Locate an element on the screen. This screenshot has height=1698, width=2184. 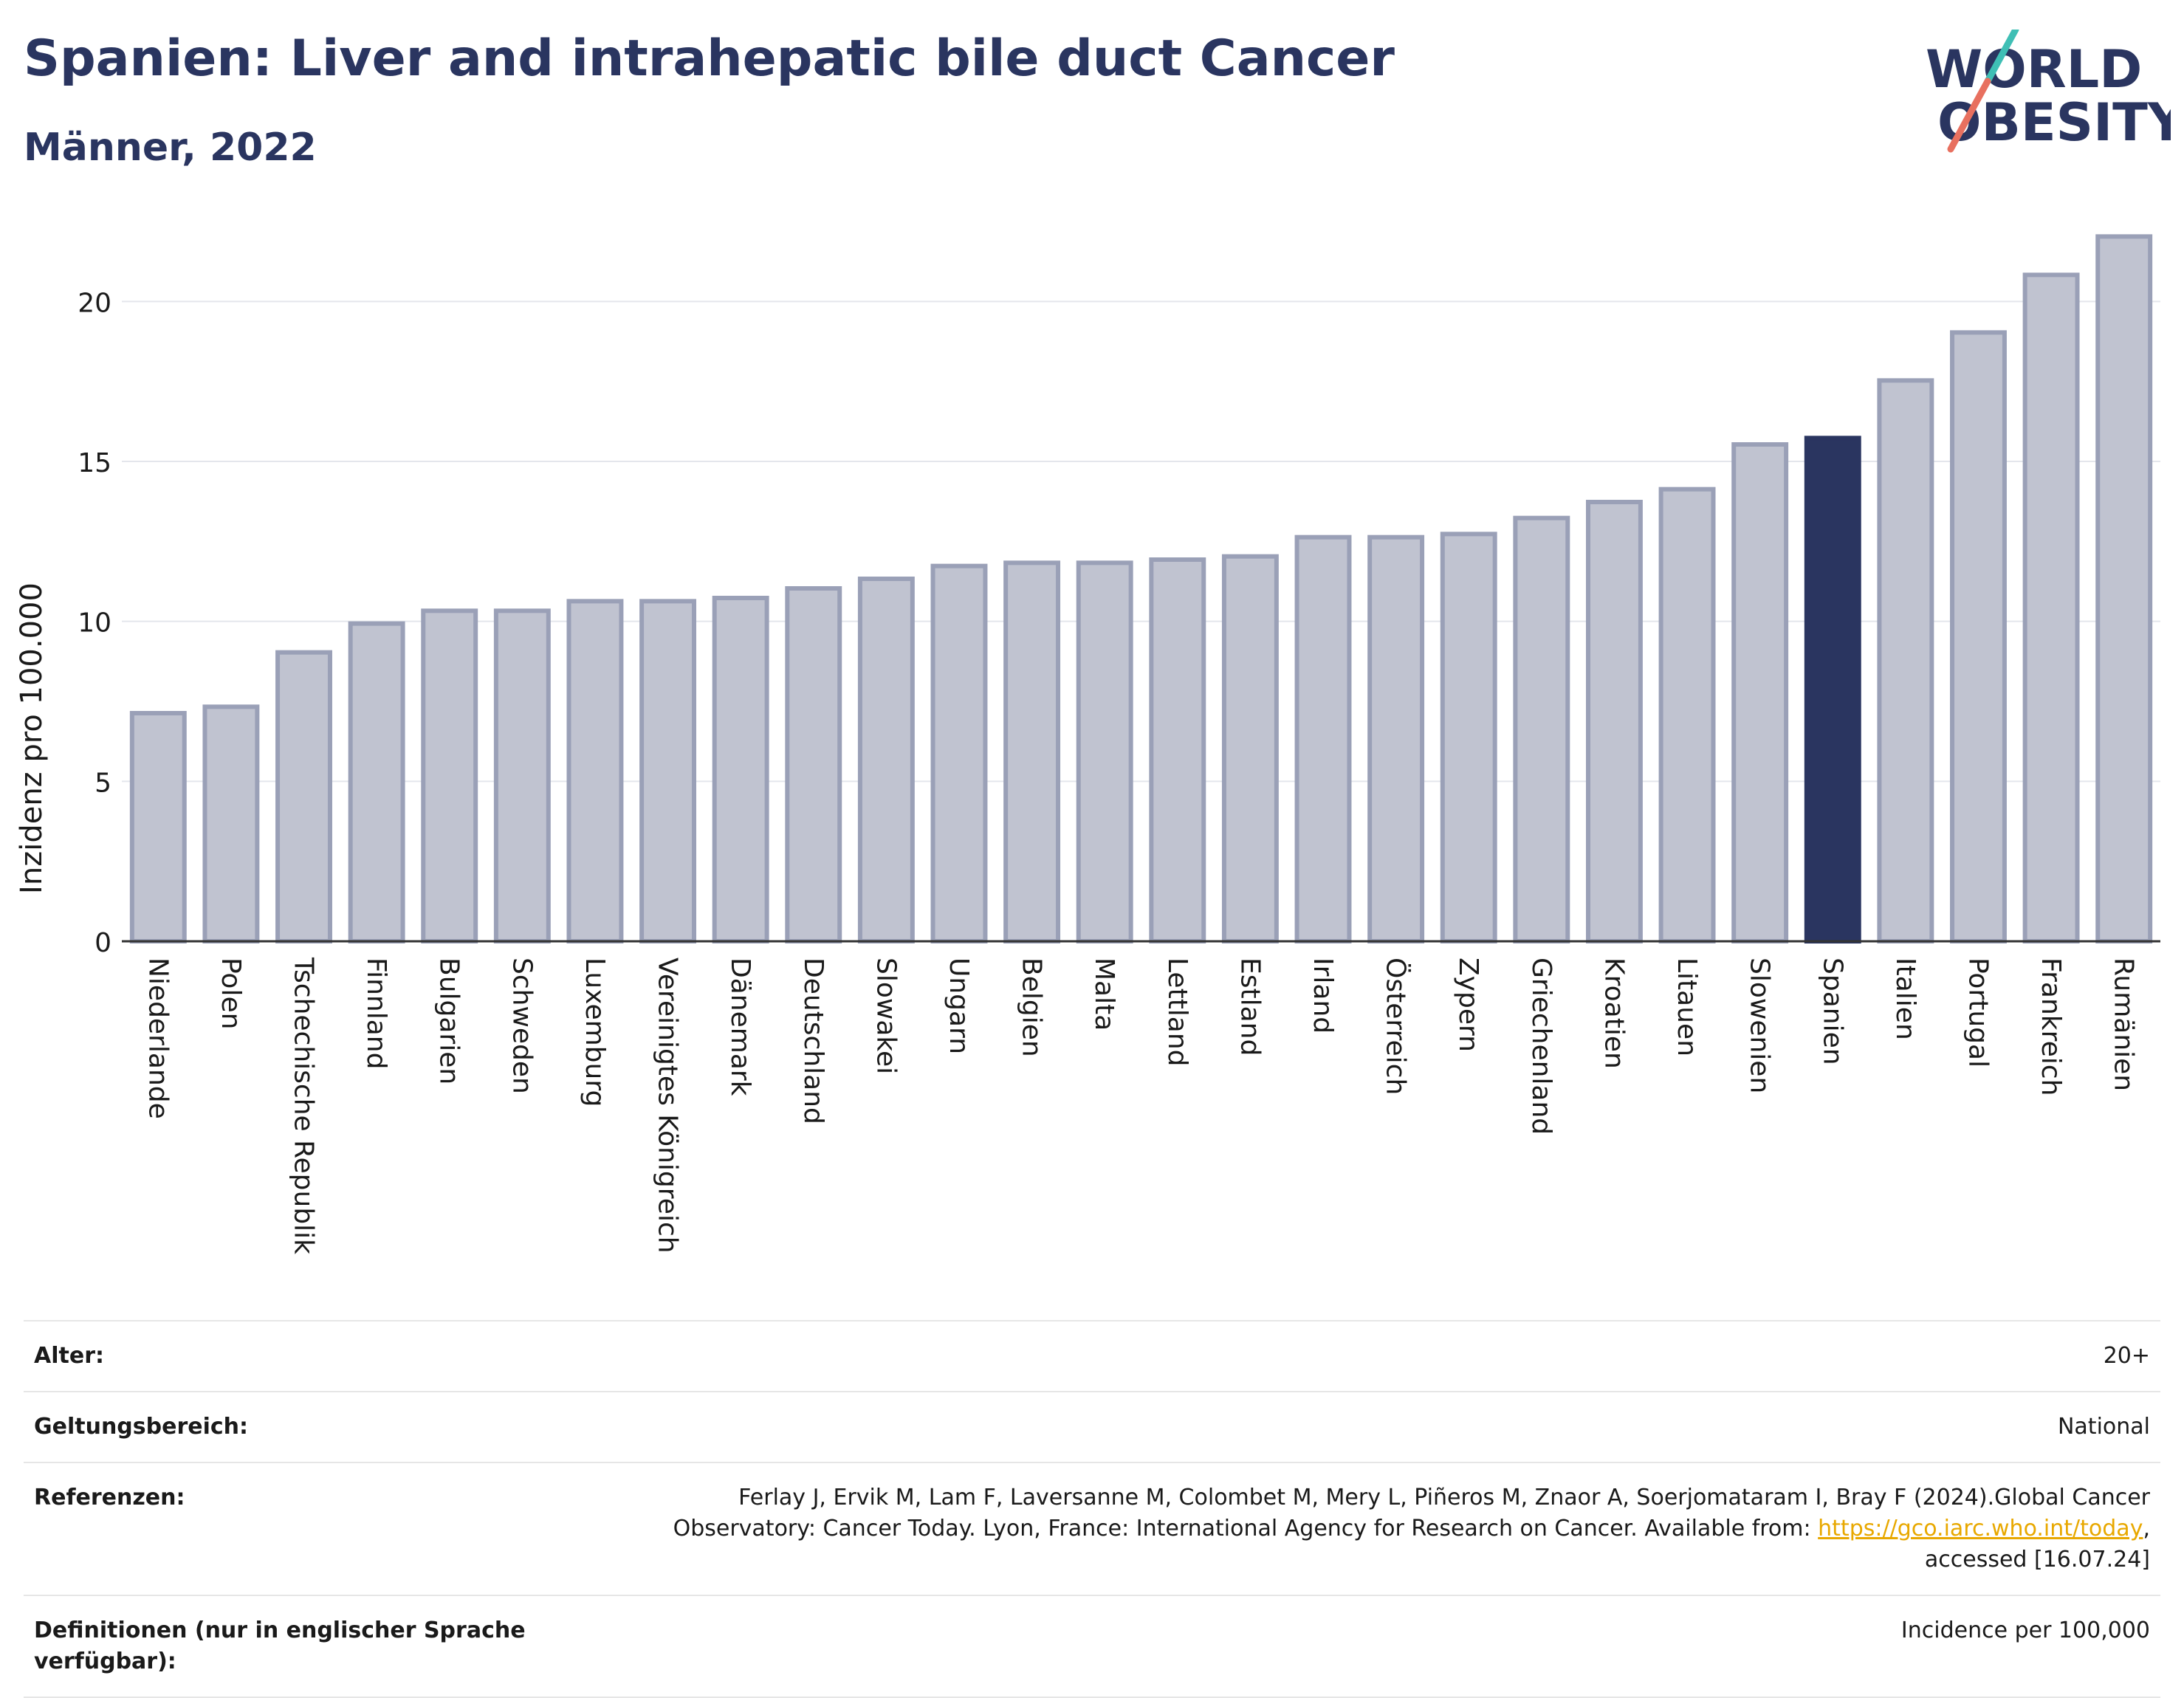
x-tick-label: Vereinigtes Königreich is located at coordinates (668, 1106).